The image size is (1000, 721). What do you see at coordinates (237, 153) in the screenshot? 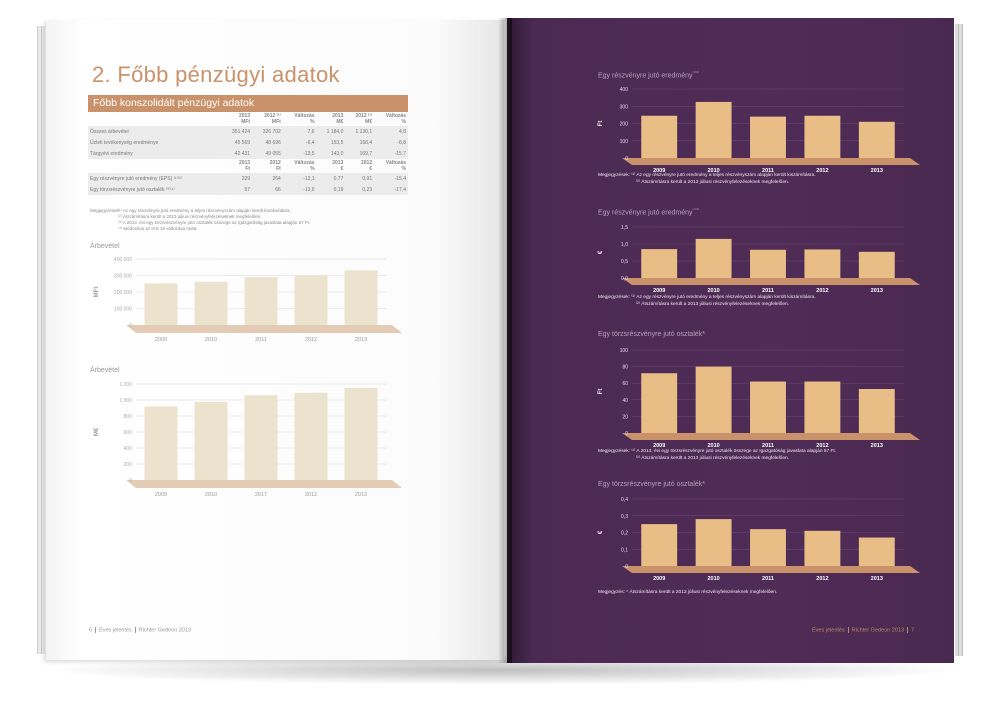
I see `table-cell: 42 431` at bounding box center [237, 153].